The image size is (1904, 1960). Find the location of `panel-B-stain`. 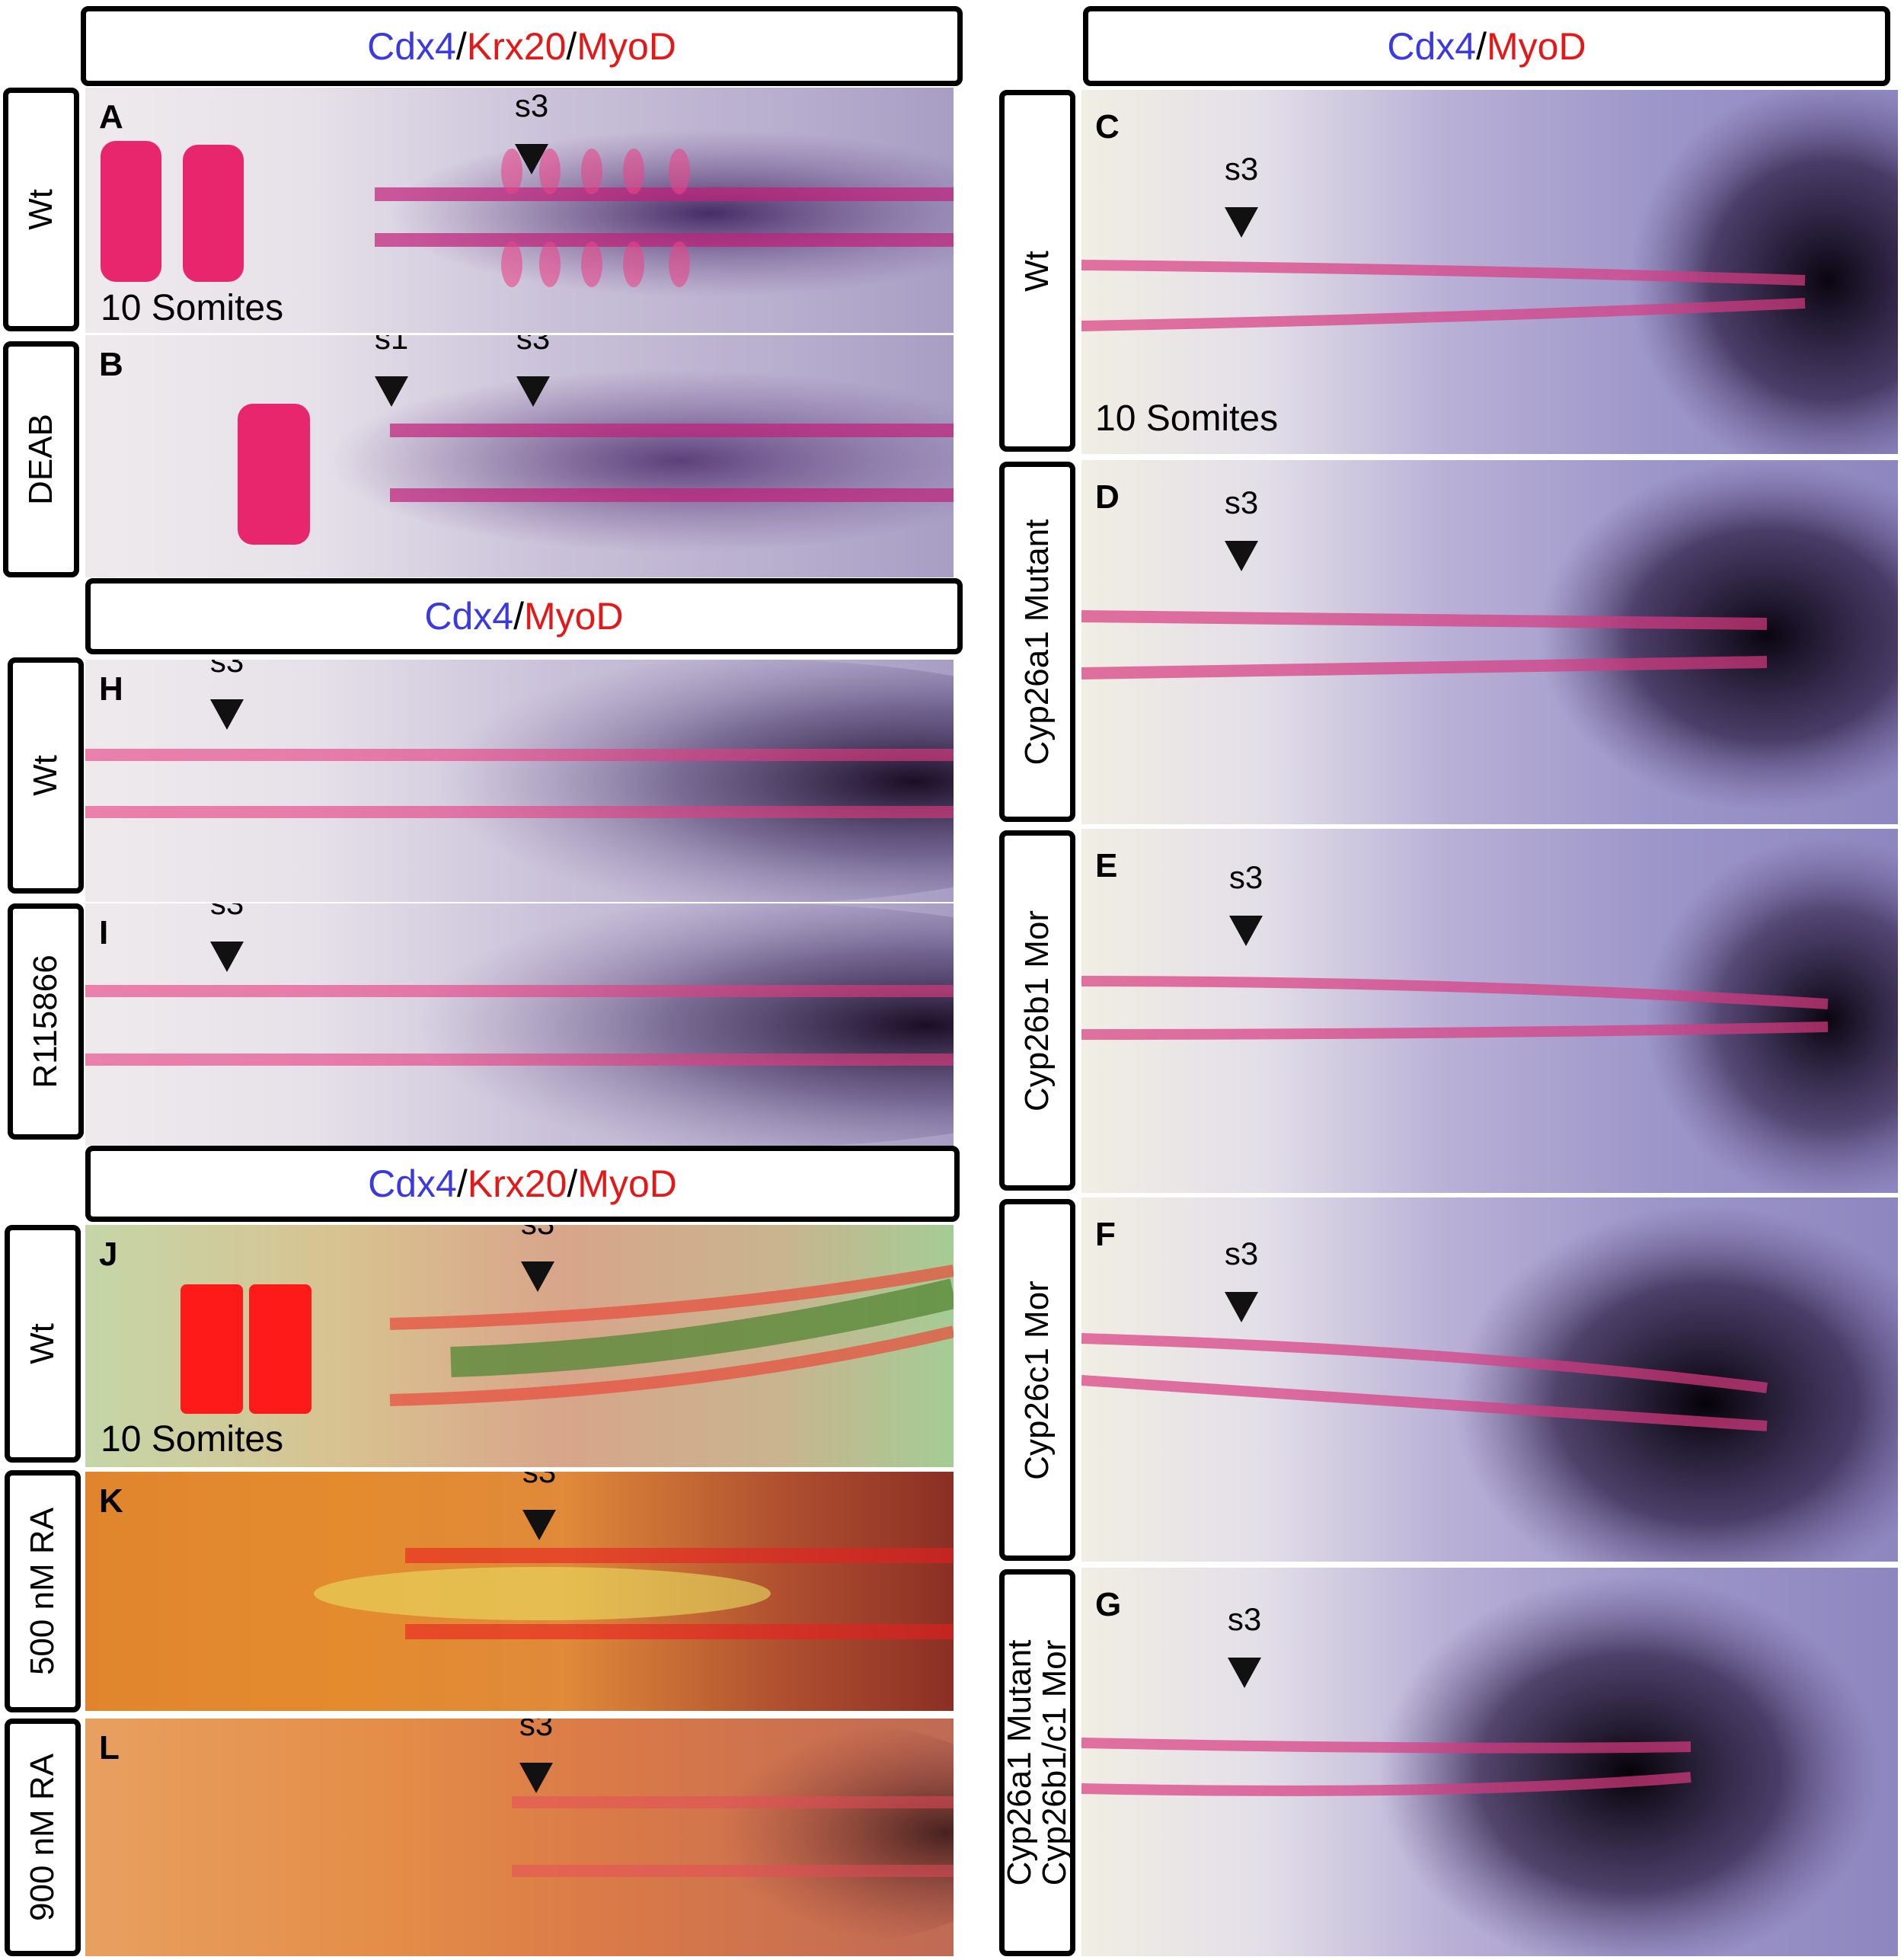

panel-B-stain is located at coordinates (596, 460).